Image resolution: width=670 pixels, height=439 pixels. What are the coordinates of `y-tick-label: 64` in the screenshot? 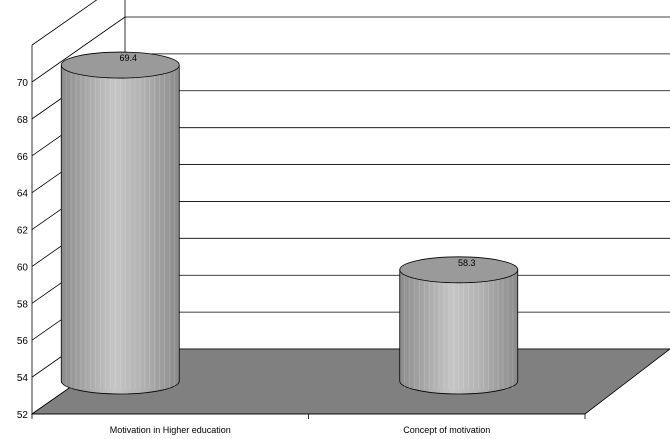 It's located at (23, 194).